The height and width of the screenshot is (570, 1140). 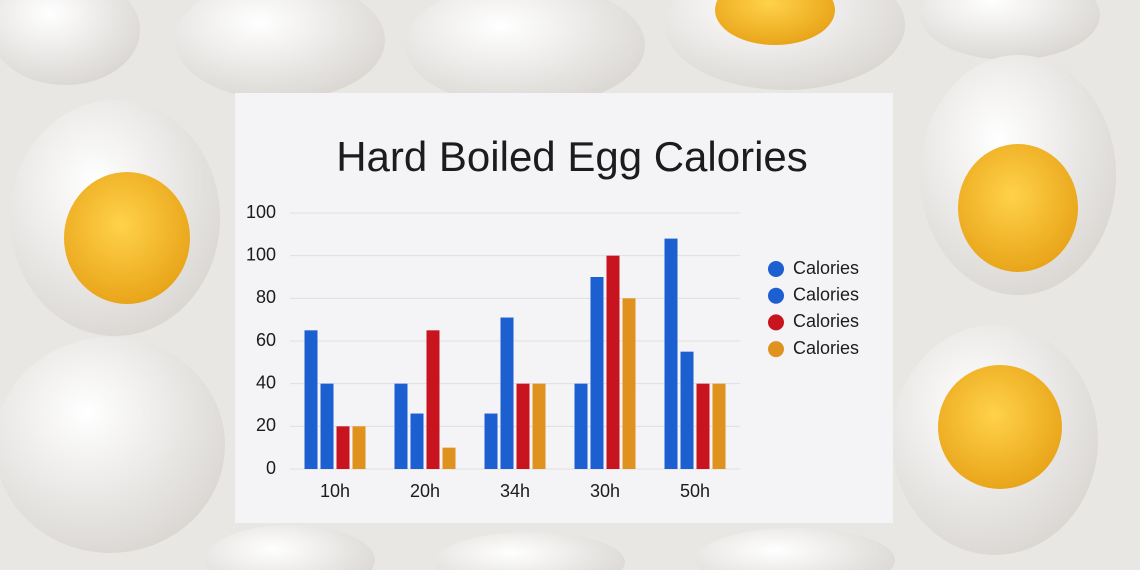 I want to click on x-tick-label: 10h, so click(x=335, y=491).